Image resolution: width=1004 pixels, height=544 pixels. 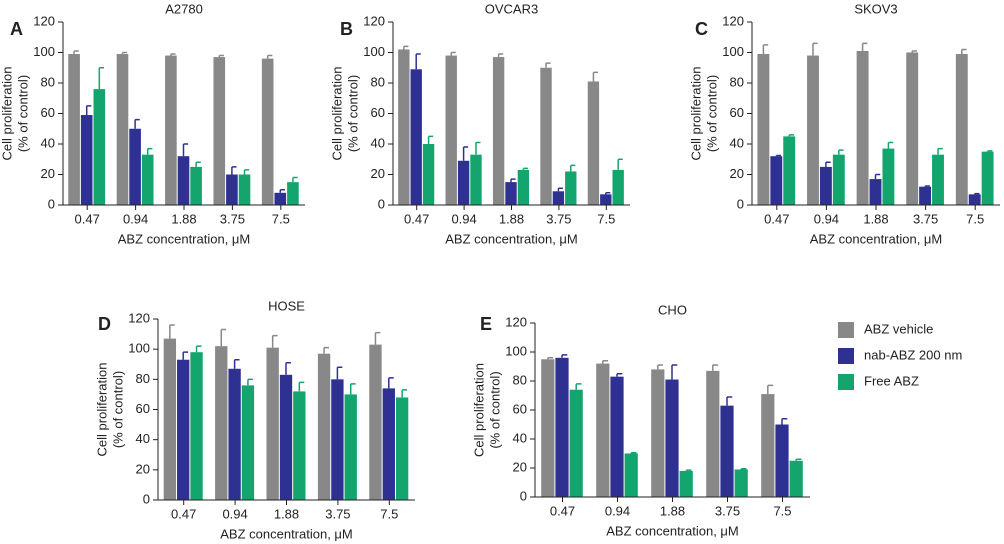 What do you see at coordinates (898, 328) in the screenshot?
I see `legend-label: ABZ vehicle` at bounding box center [898, 328].